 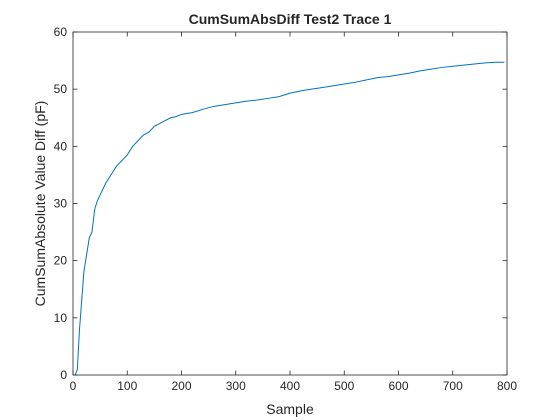 I want to click on y-tick-label: 10, so click(x=61, y=318).